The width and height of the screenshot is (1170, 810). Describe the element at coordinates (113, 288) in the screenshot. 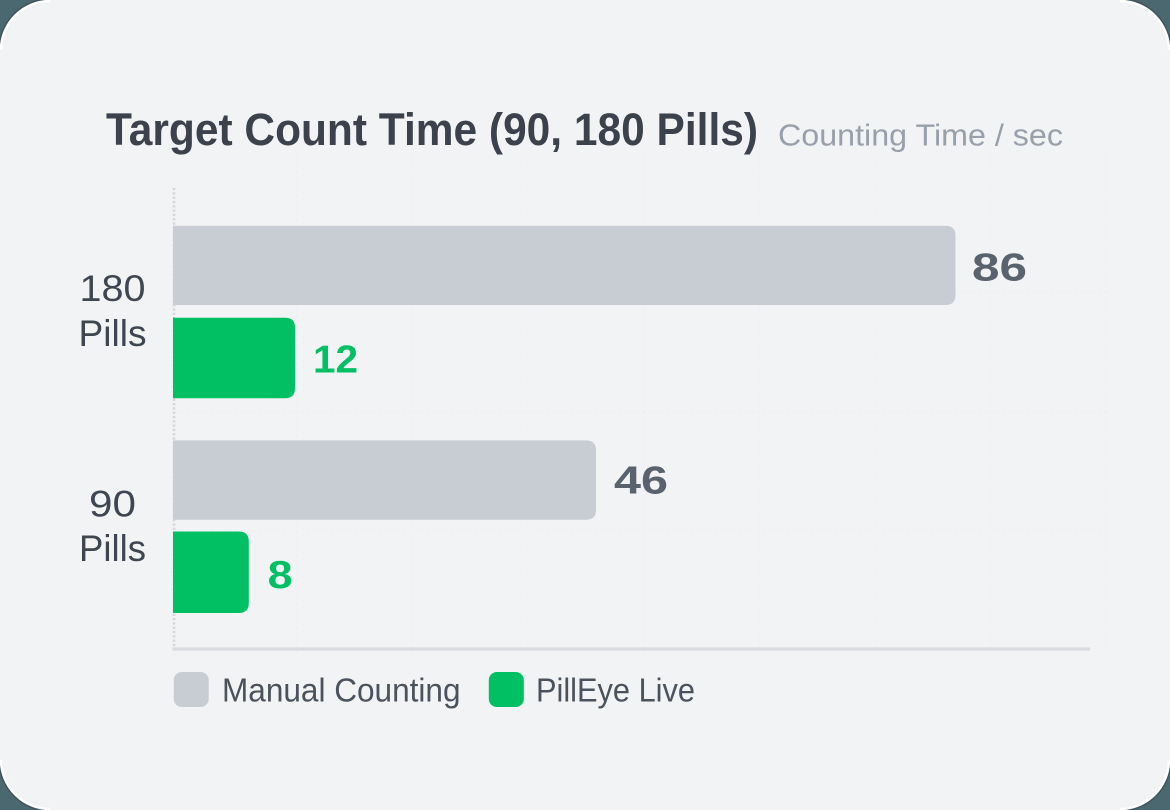

I see `svg-text: 180` at that location.